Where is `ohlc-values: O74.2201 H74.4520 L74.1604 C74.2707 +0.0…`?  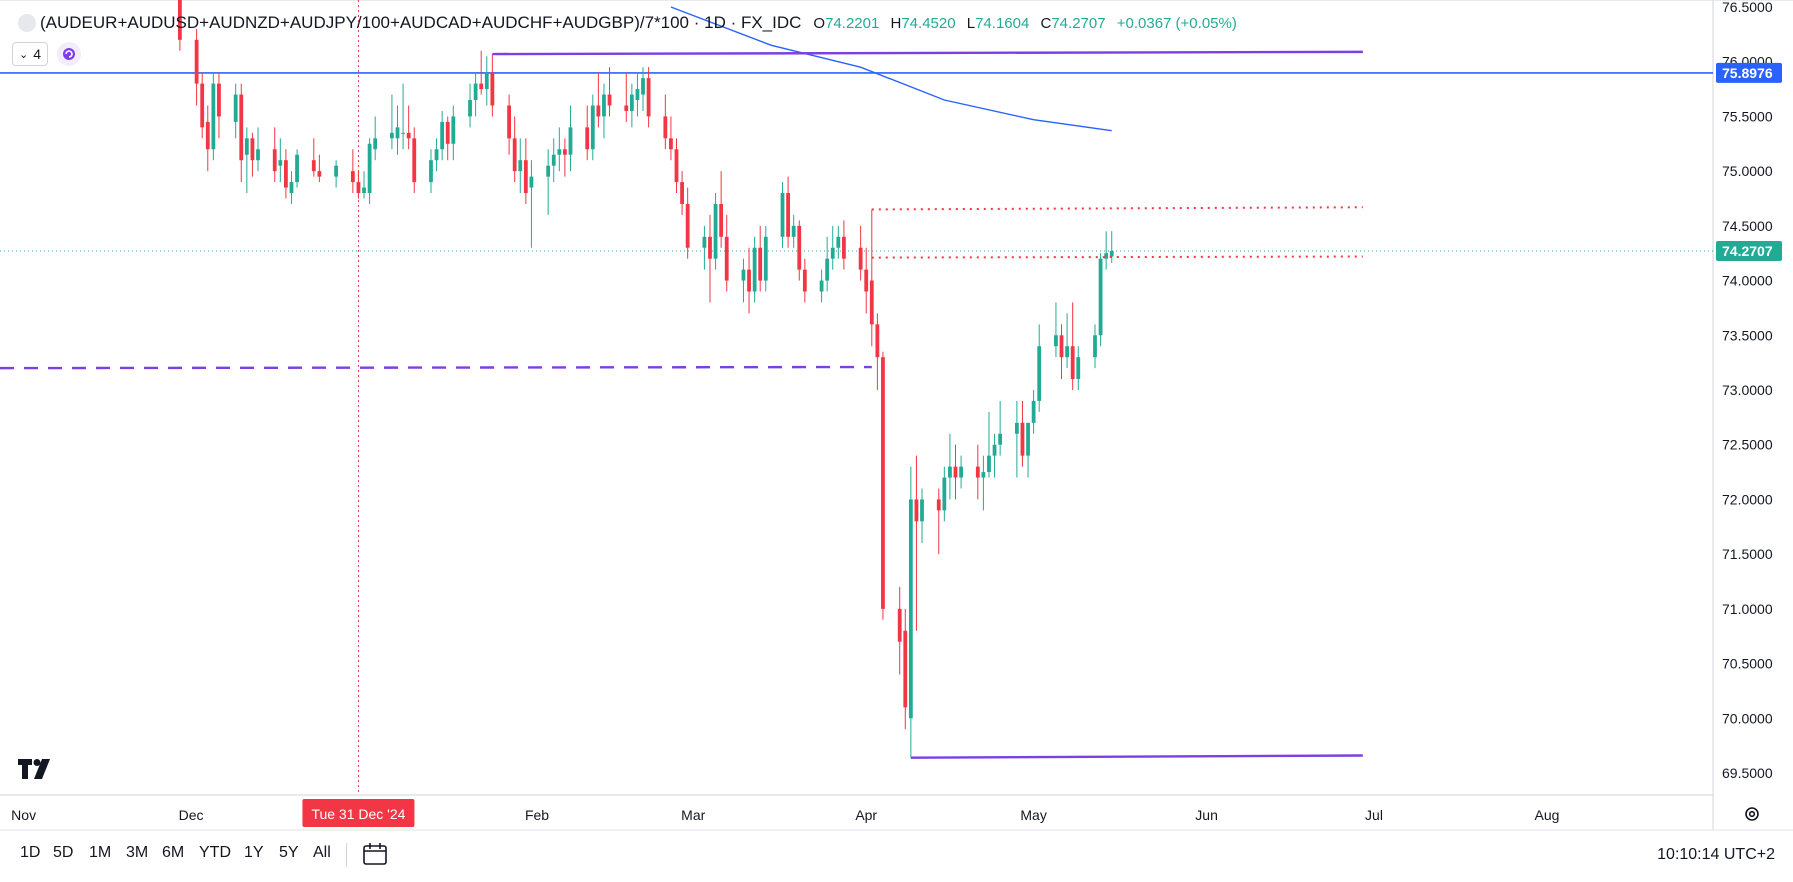
ohlc-values: O74.2201 H74.4520 L74.1604 C74.2707 +0.0… is located at coordinates (1028, 23).